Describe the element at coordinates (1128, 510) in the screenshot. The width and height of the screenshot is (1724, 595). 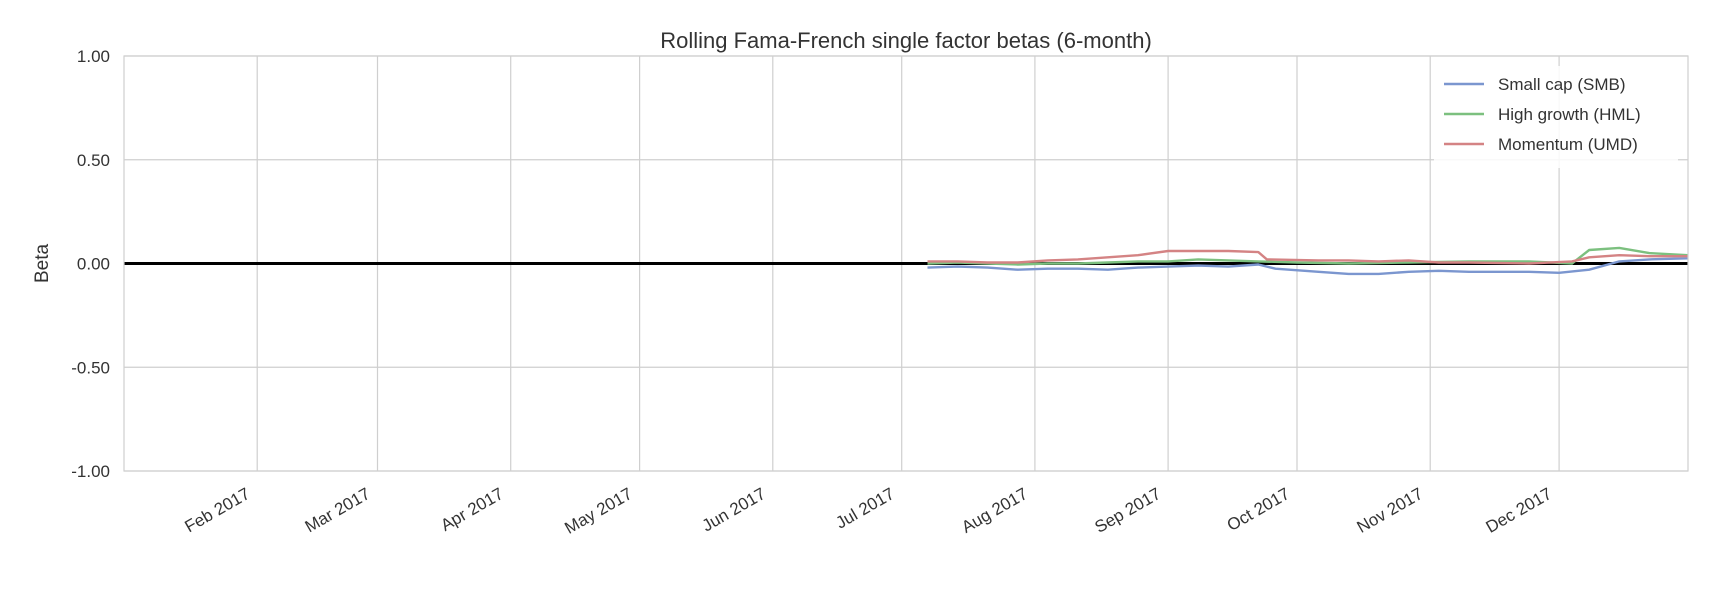
I see `x-tick-label: Sep 2017` at that location.